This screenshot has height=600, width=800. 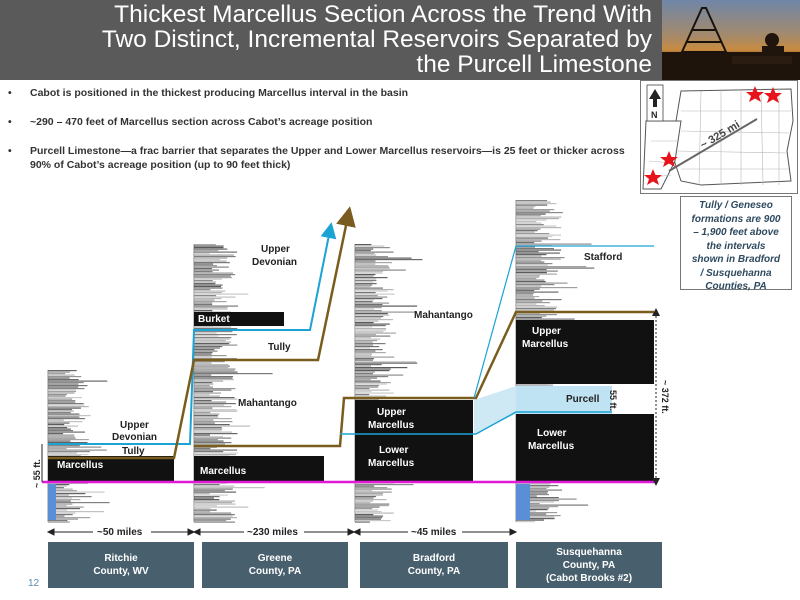 I want to click on well2-burket-label: Burket, so click(x=214, y=319).